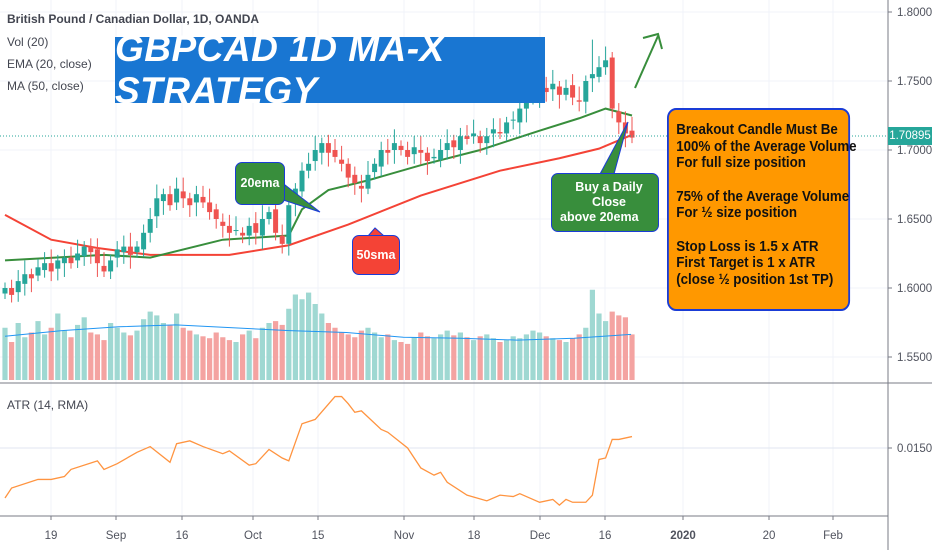  Describe the element at coordinates (914, 151) in the screenshot. I see `price-tick-label: 1.70000` at that location.